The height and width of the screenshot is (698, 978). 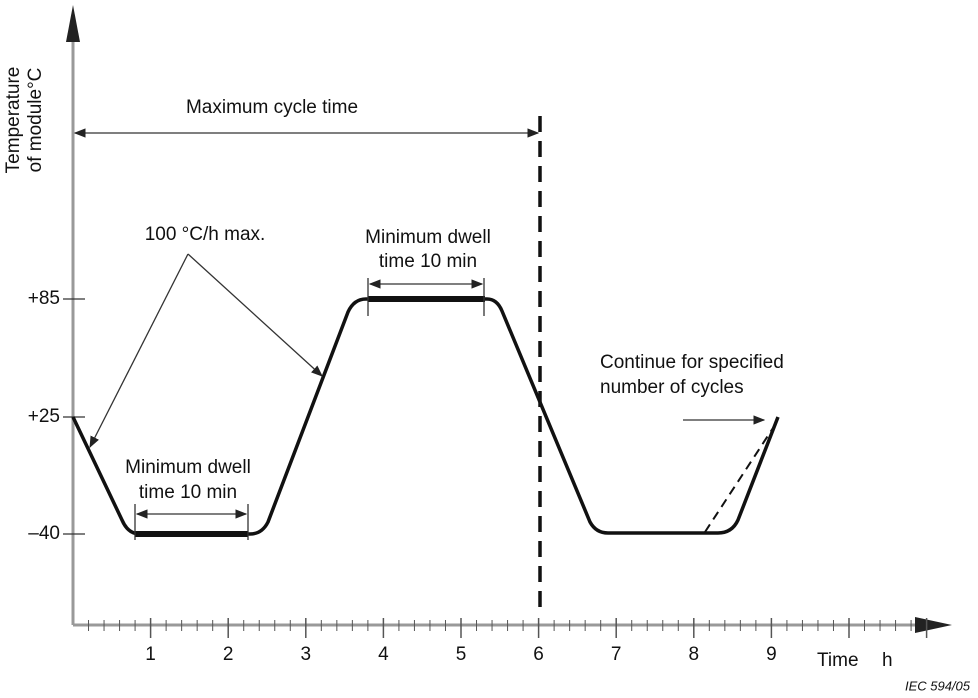 I want to click on x-tick-label: 7, so click(x=616, y=654).